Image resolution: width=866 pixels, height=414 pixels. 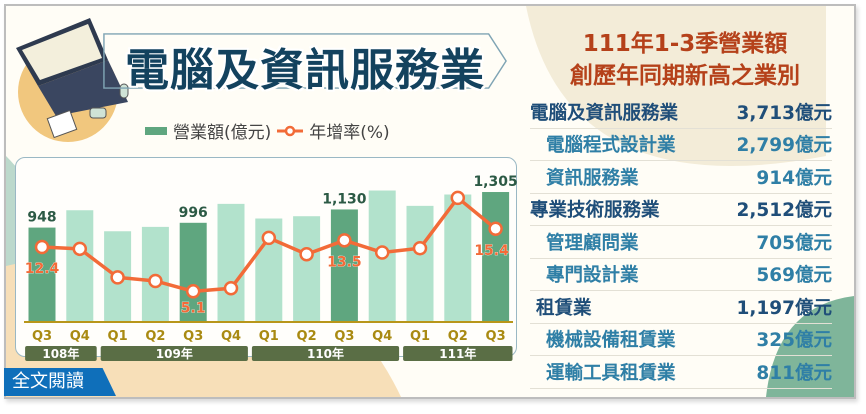 What do you see at coordinates (491, 251) in the screenshot?
I see `growth-value-label: 15.4` at bounding box center [491, 251].